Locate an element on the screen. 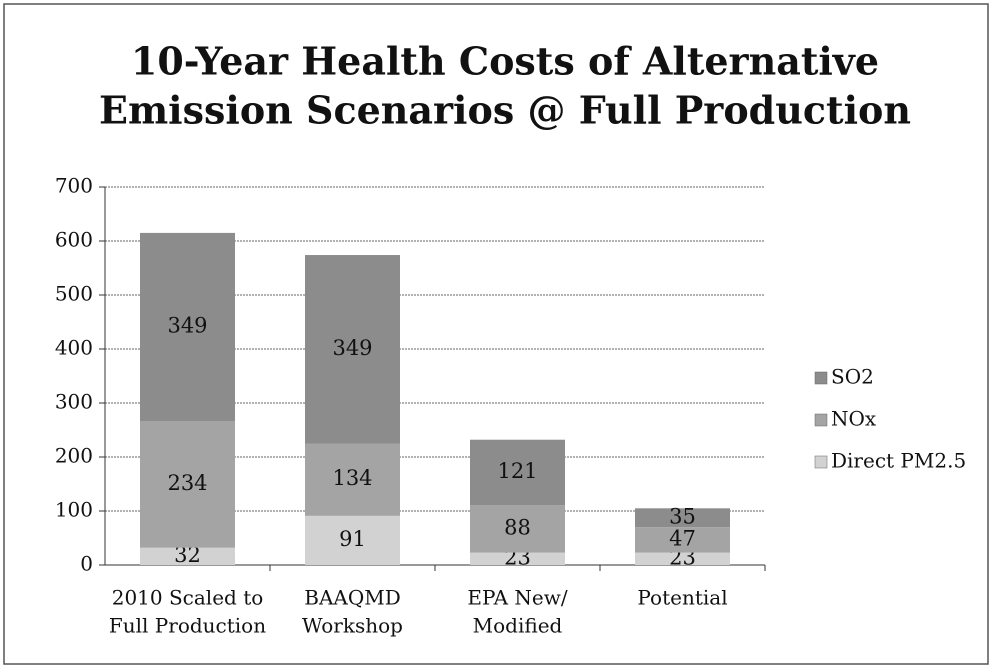  x-tick-label: Modified is located at coordinates (518, 626).